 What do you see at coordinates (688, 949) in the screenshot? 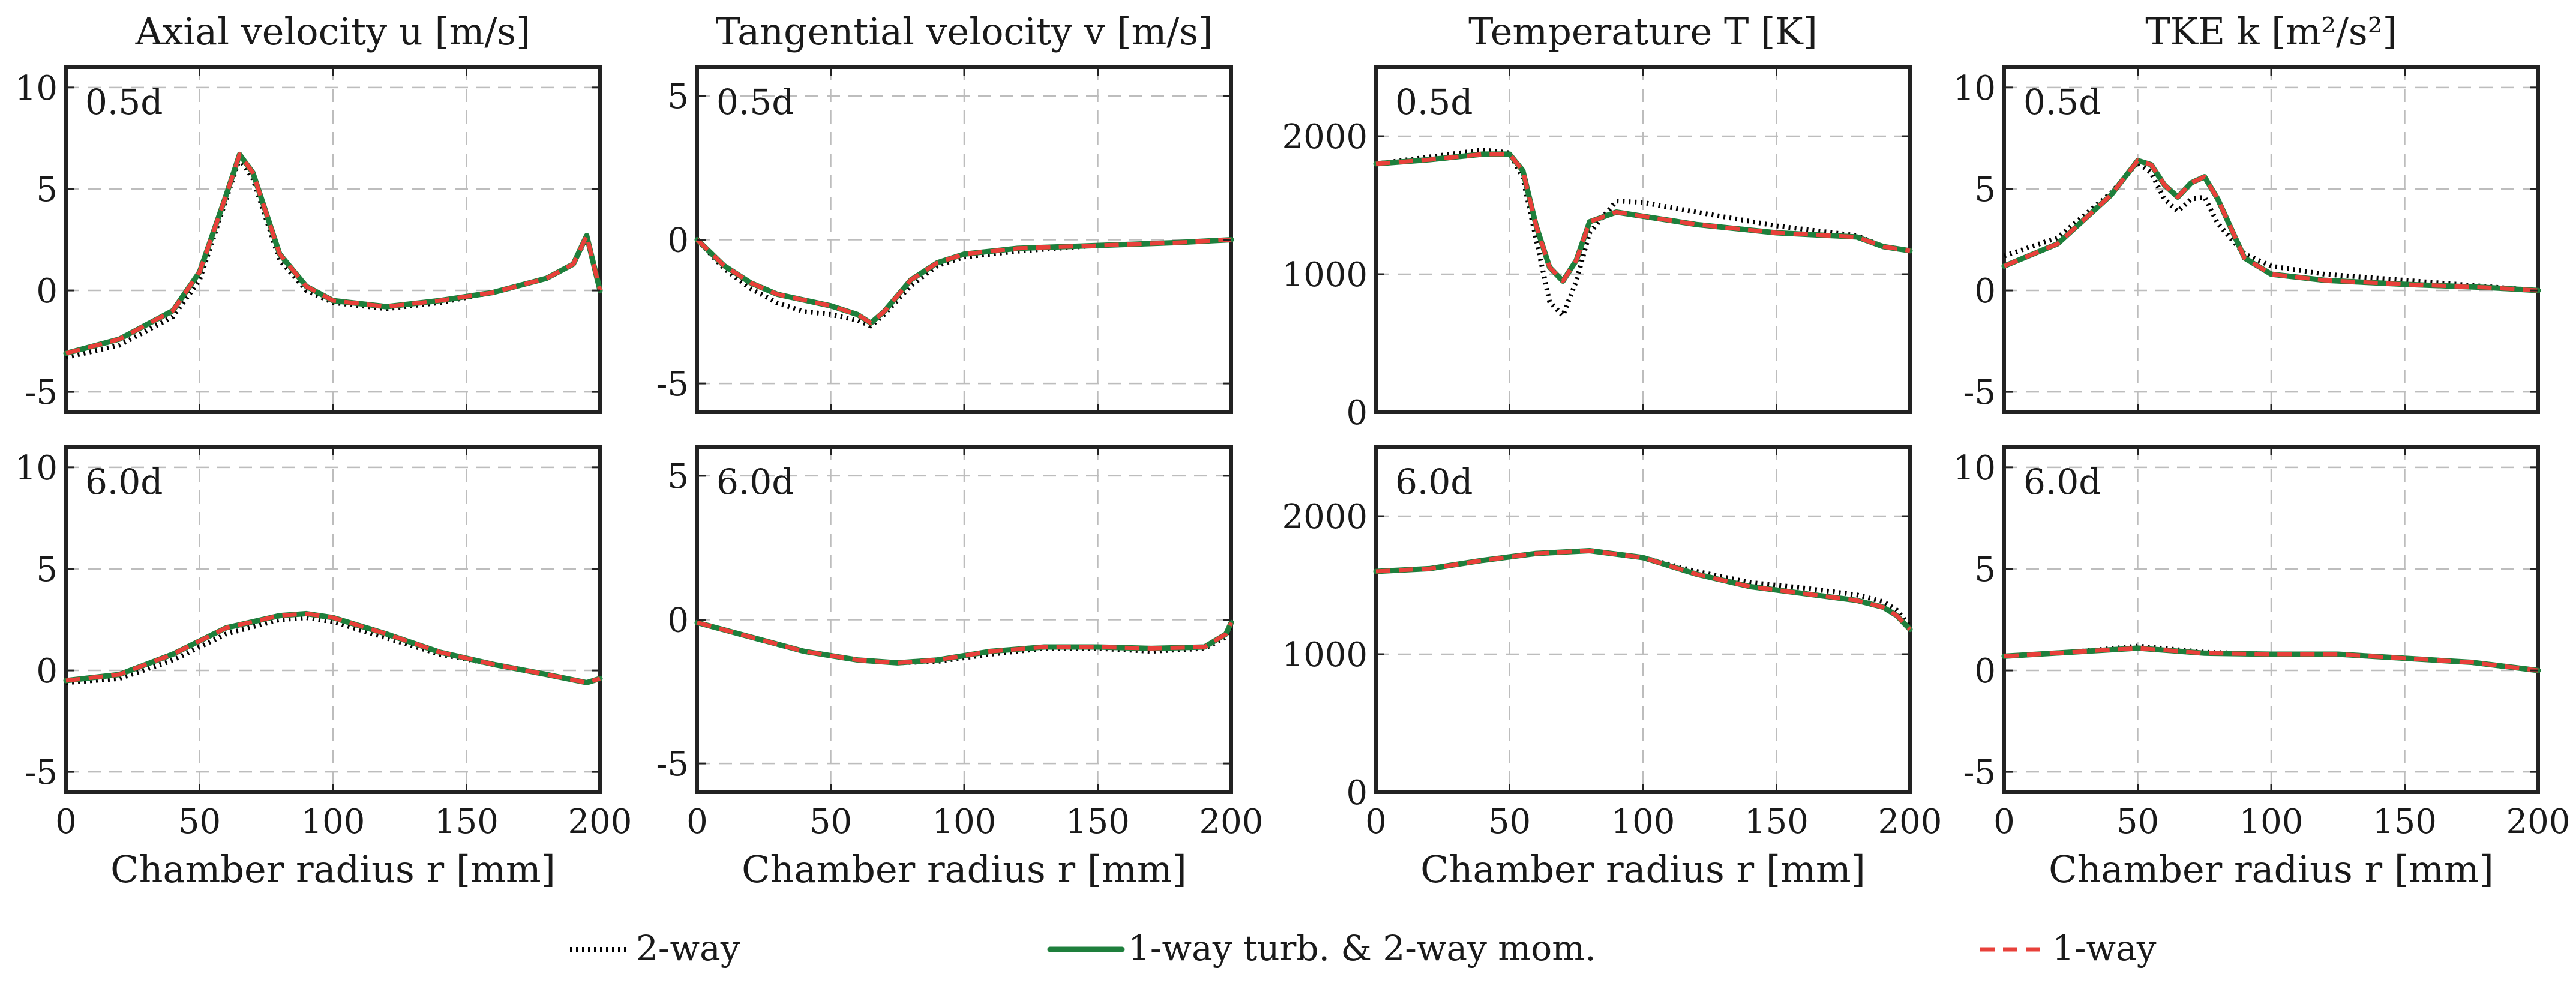
I see `legend-label: 2-way` at bounding box center [688, 949].